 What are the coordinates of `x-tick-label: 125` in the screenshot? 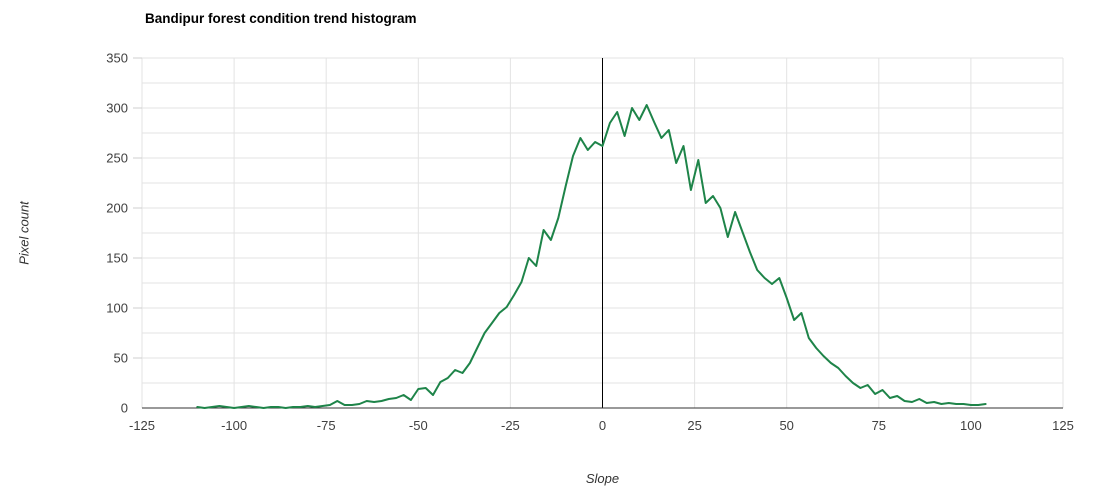 It's located at (1063, 425).